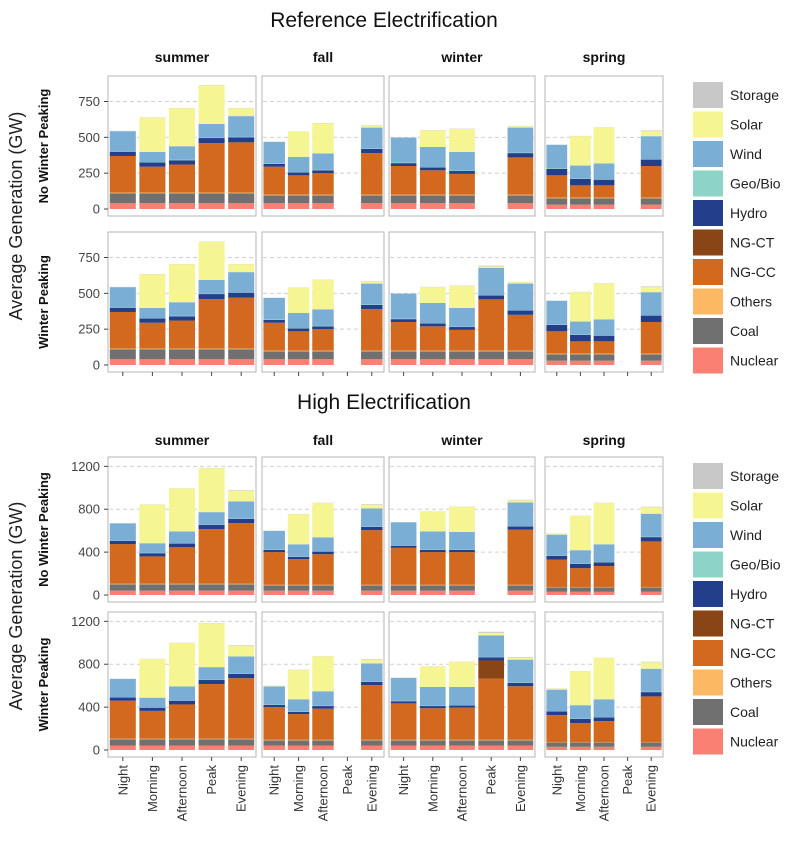 The height and width of the screenshot is (855, 798). What do you see at coordinates (89, 664) in the screenshot?
I see `y-tick-label: 800` at bounding box center [89, 664].